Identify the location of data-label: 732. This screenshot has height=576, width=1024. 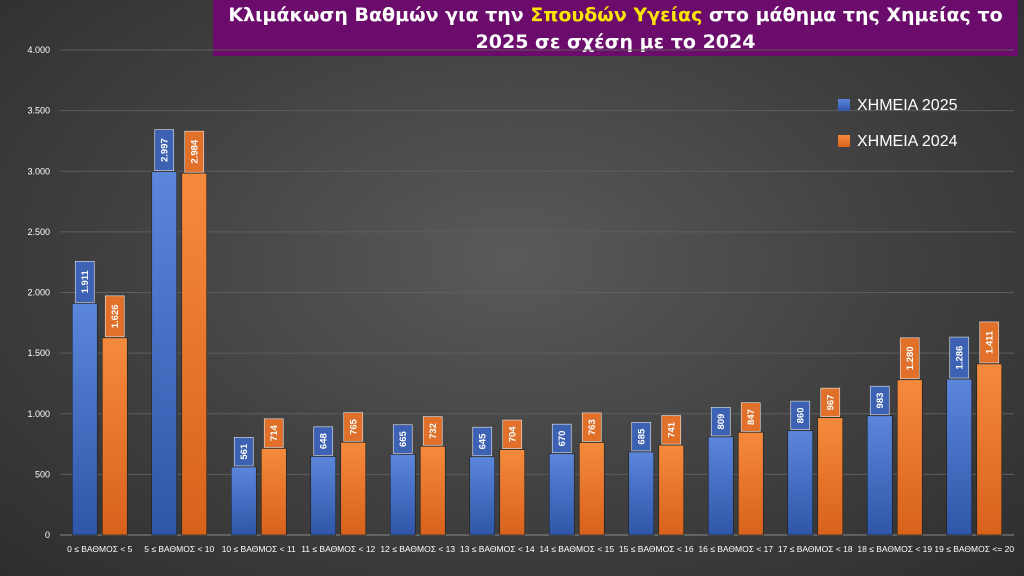
(433, 431).